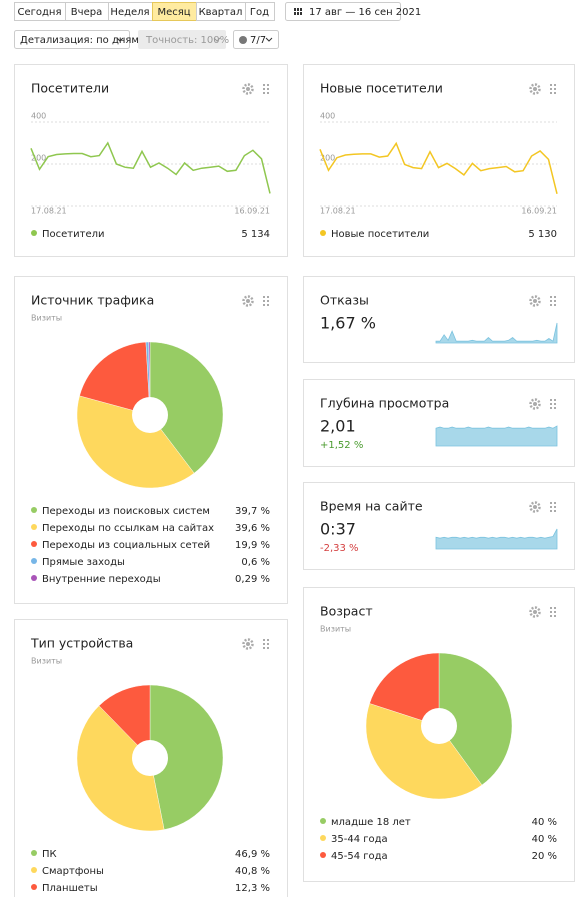  I want to click on period-button: Месяц, so click(174, 11).